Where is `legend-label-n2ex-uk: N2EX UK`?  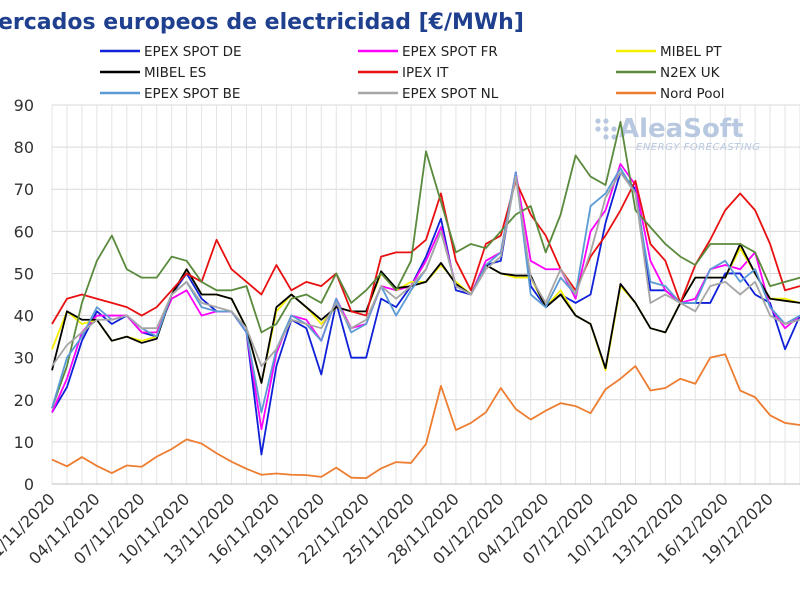
legend-label-n2ex-uk: N2EX UK is located at coordinates (690, 73).